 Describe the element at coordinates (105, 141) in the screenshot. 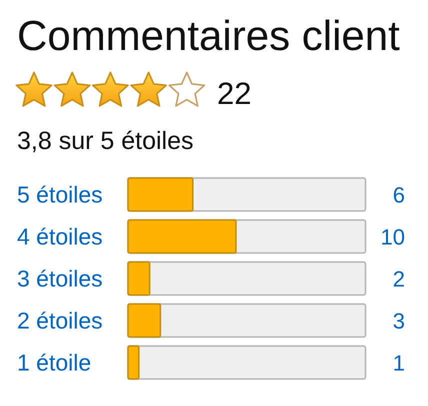

I see `text: 3,8 sur 5 étoiles` at that location.